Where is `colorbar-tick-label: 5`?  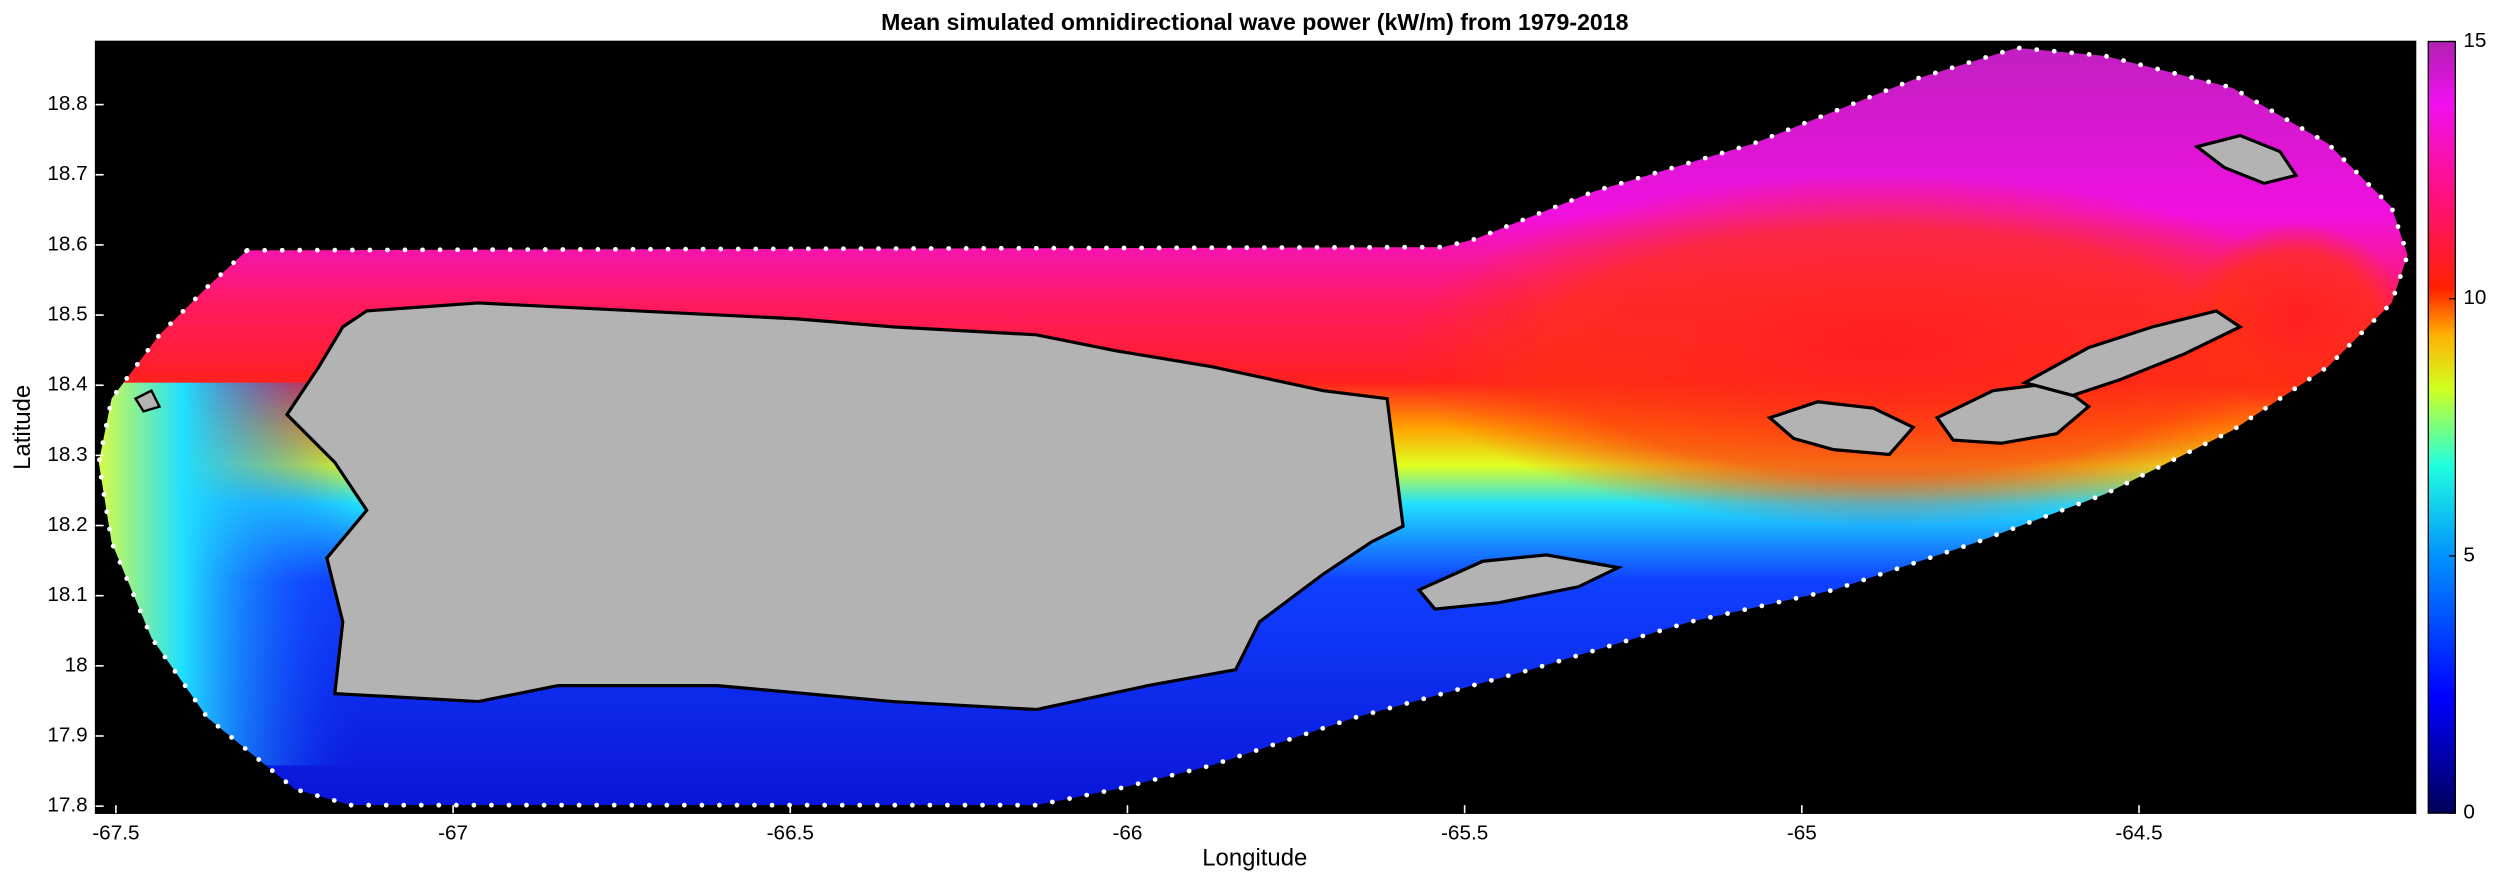 colorbar-tick-label: 5 is located at coordinates (2469, 554).